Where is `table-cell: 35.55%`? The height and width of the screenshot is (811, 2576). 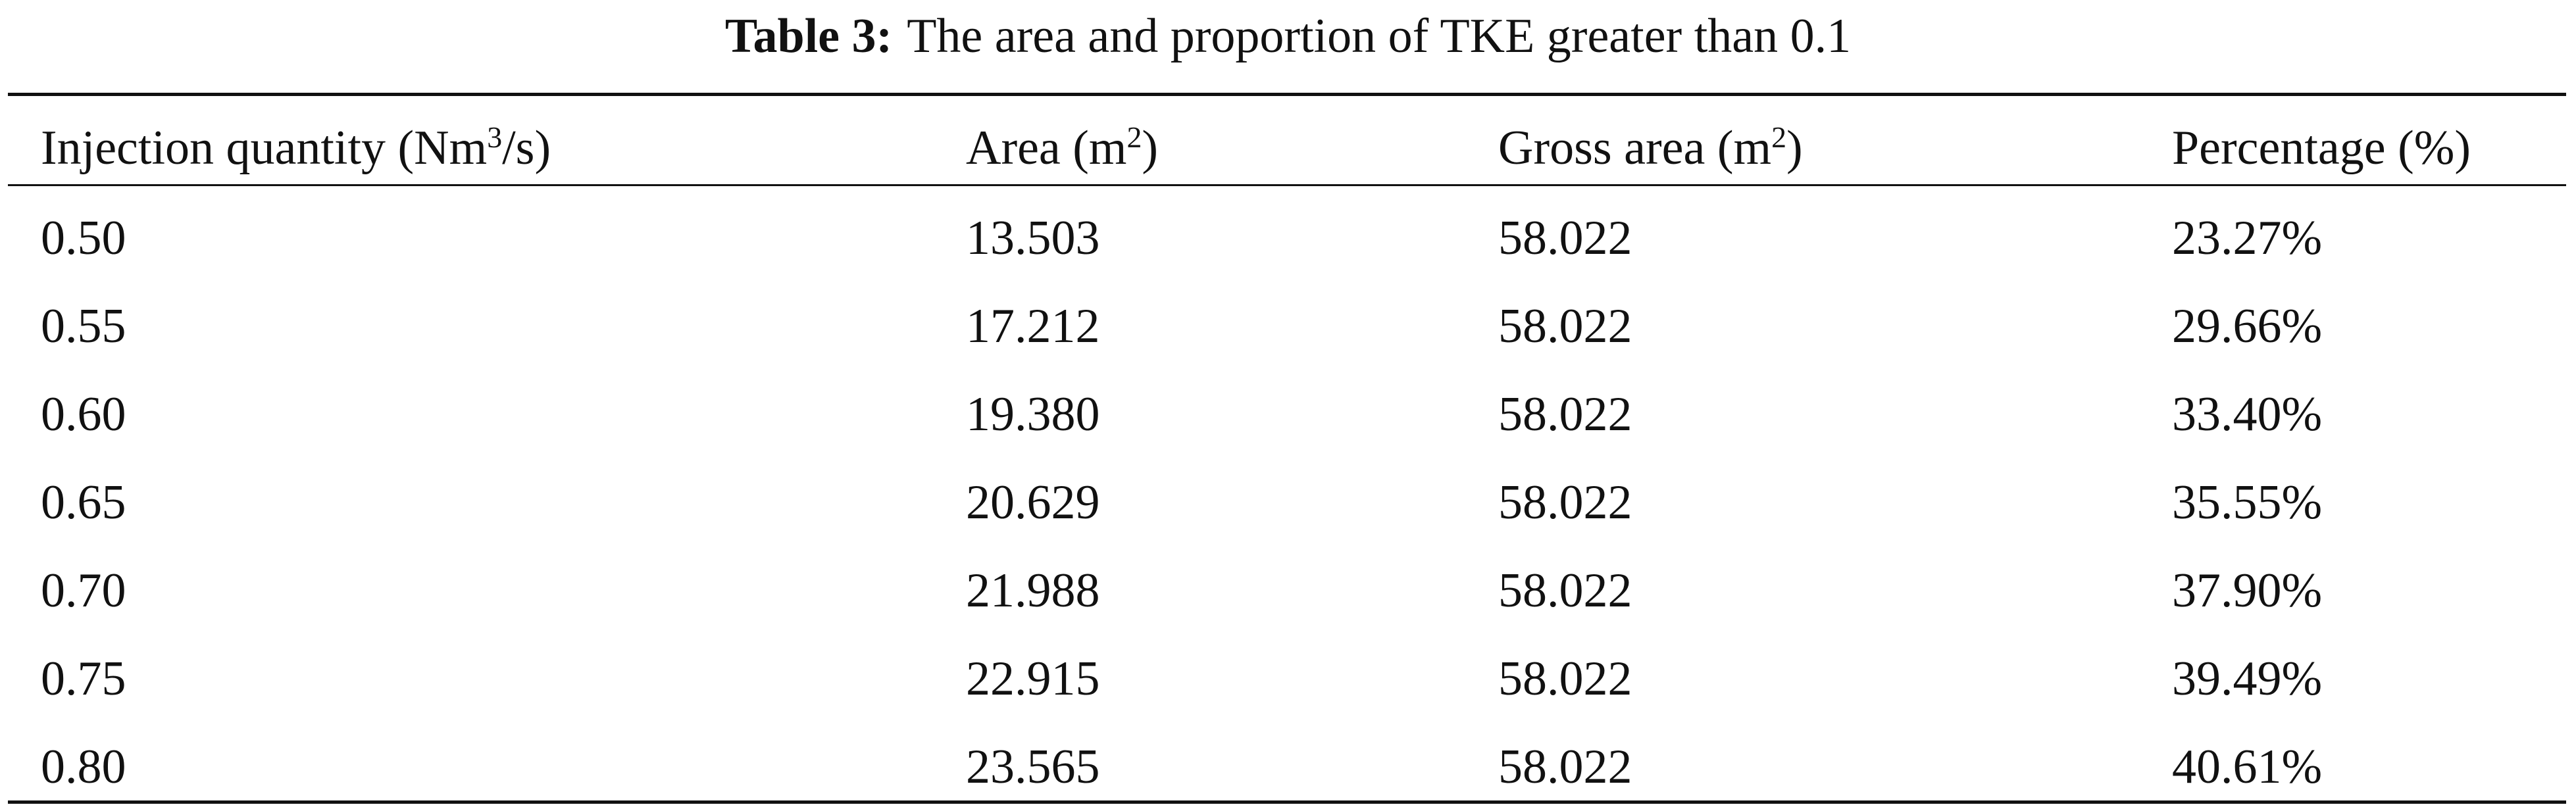
table-cell: 35.55% is located at coordinates (2247, 502).